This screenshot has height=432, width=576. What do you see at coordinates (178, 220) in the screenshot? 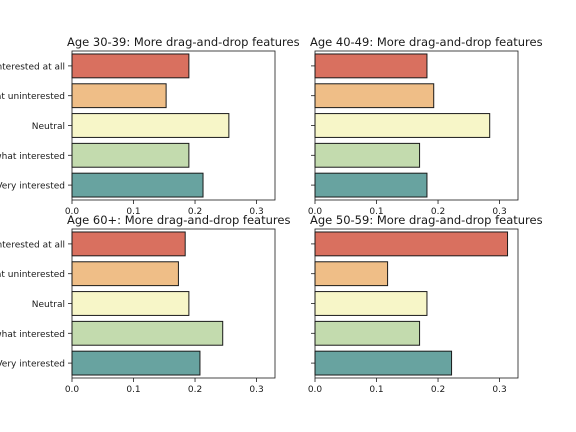
I see `chart-title: Age 60+: More drag-and-drop features` at bounding box center [178, 220].